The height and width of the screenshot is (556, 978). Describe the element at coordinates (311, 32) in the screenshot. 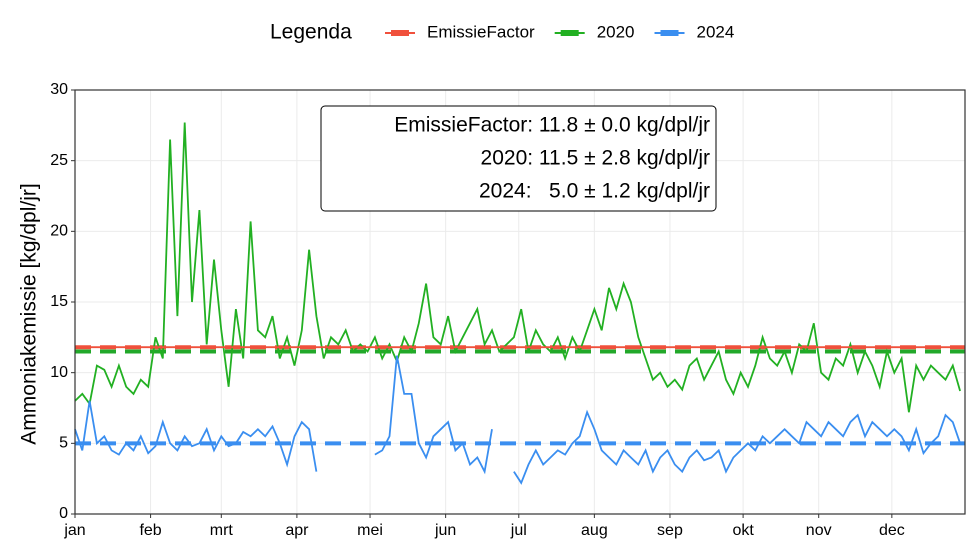

I see `legend-title: Legenda` at that location.